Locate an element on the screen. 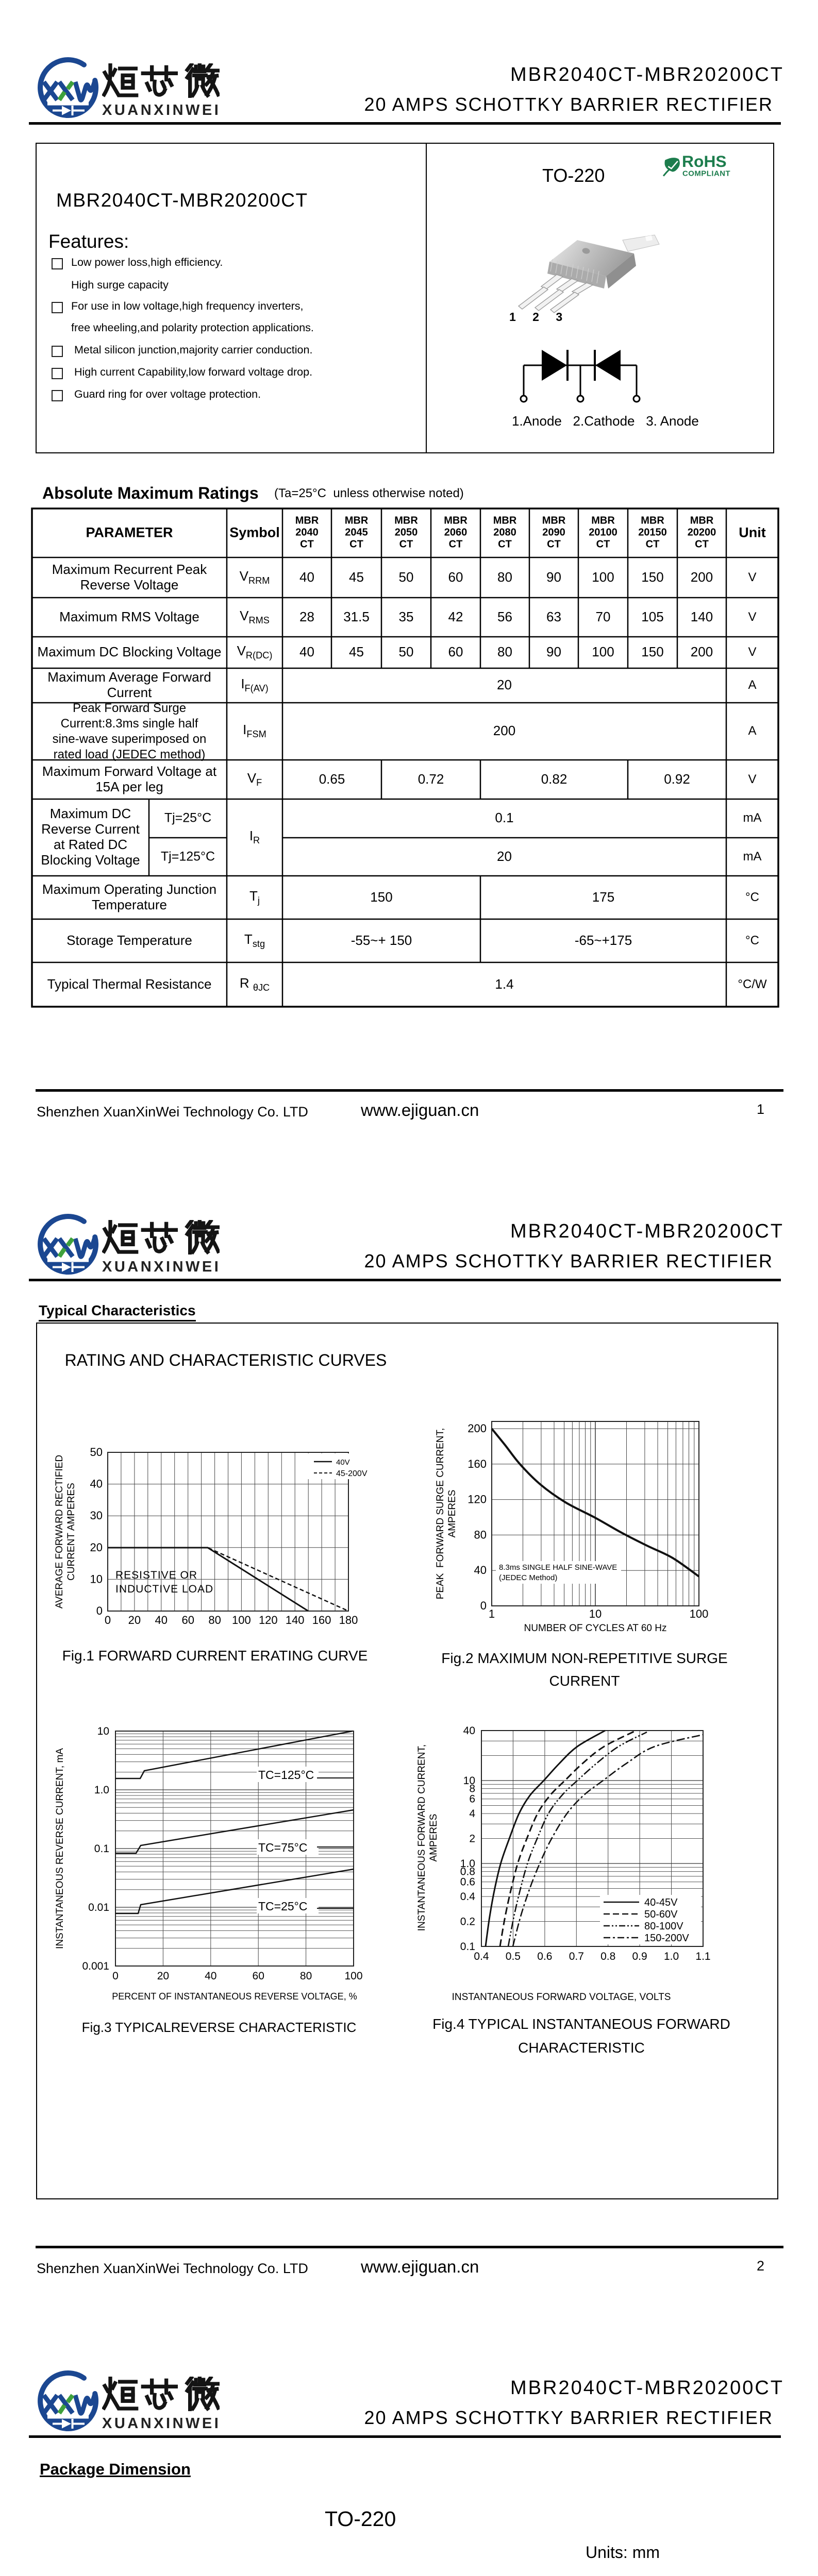 The height and width of the screenshot is (2576, 818). svg-text: RESISTIVE OR is located at coordinates (156, 1575).